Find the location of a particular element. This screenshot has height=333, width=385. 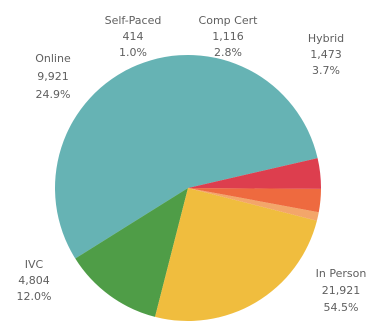

label-self-paced-percent: 1.0% is located at coordinates (133, 52).